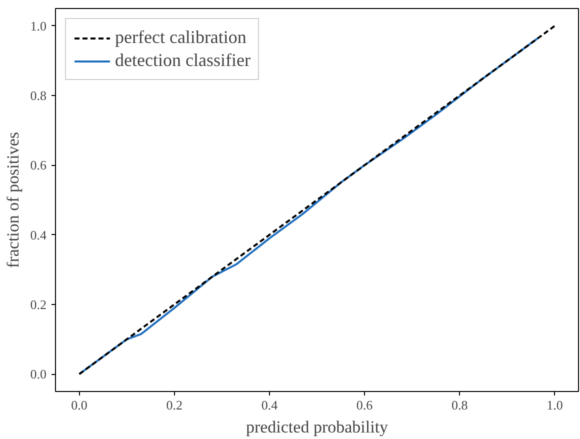 This screenshot has width=580, height=439. What do you see at coordinates (180, 37) in the screenshot?
I see `legend-label: perfect calibration` at bounding box center [180, 37].